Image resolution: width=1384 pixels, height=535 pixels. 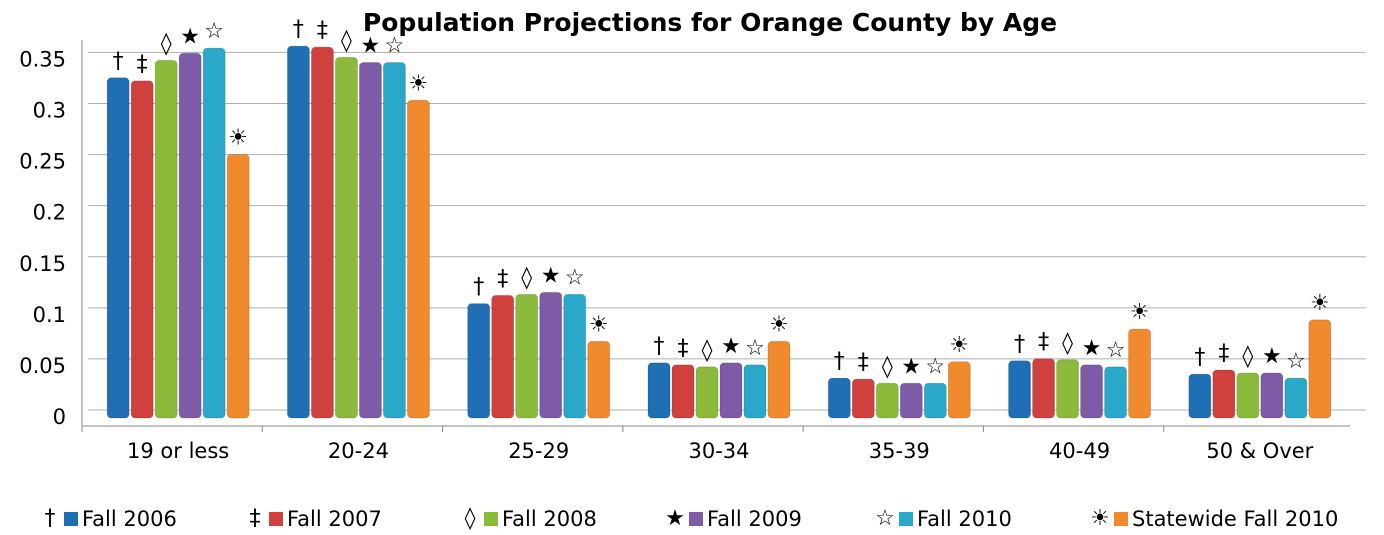 What do you see at coordinates (538, 451) in the screenshot?
I see `x-tick-label: 25-29` at bounding box center [538, 451].